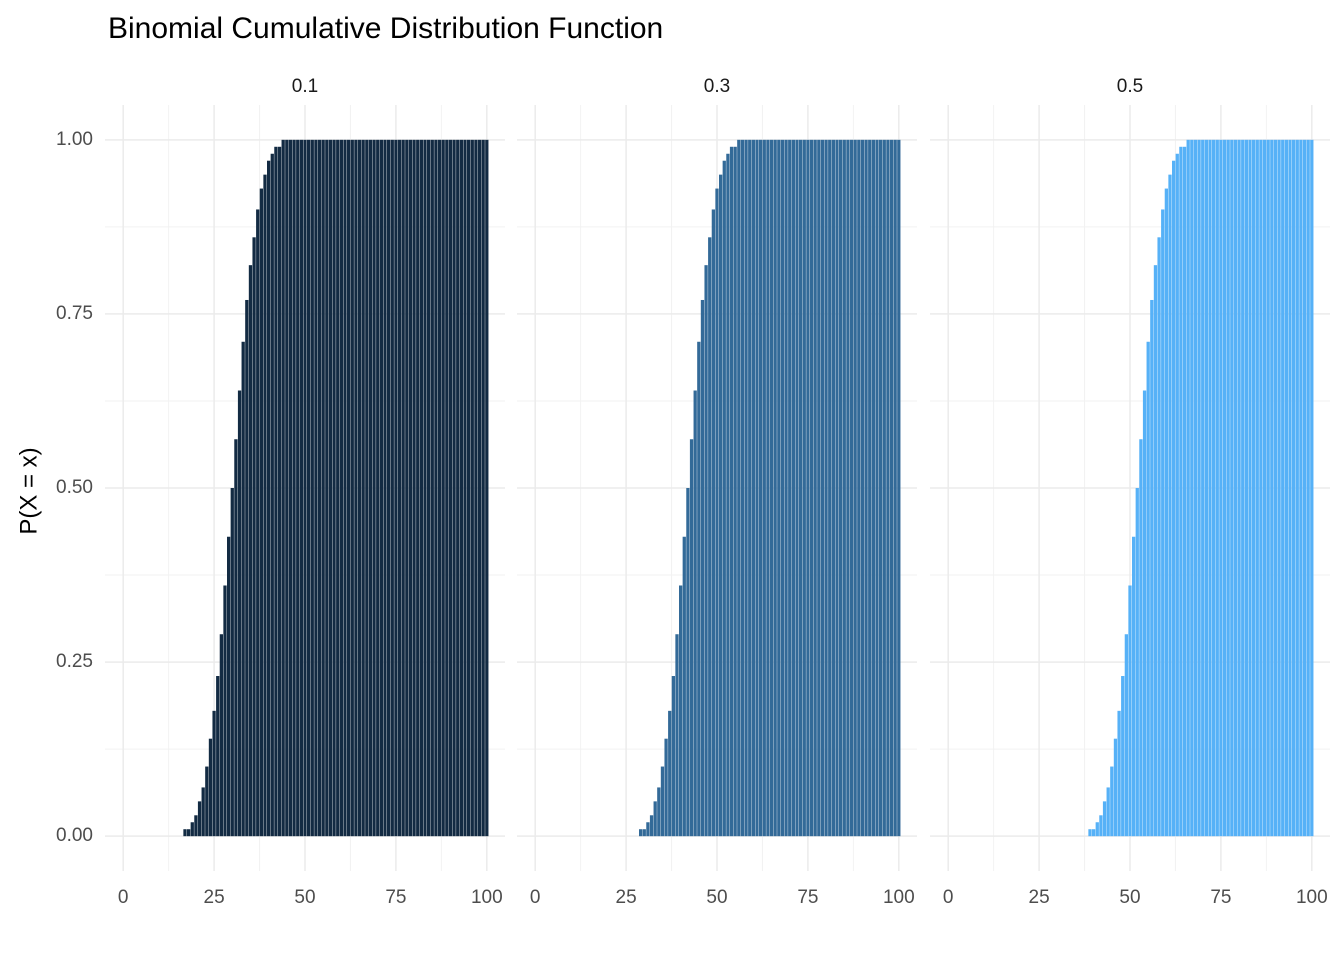  Describe the element at coordinates (626, 897) in the screenshot. I see `x-tick-label: 25` at that location.